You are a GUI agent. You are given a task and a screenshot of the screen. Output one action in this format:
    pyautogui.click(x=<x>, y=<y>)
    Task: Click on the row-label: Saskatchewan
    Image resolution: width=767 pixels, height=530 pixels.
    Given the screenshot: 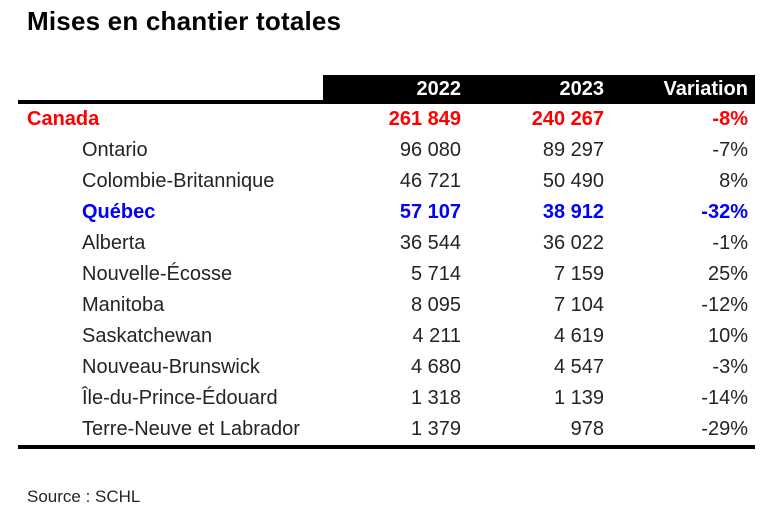 What is the action you would take?
    pyautogui.click(x=147, y=336)
    